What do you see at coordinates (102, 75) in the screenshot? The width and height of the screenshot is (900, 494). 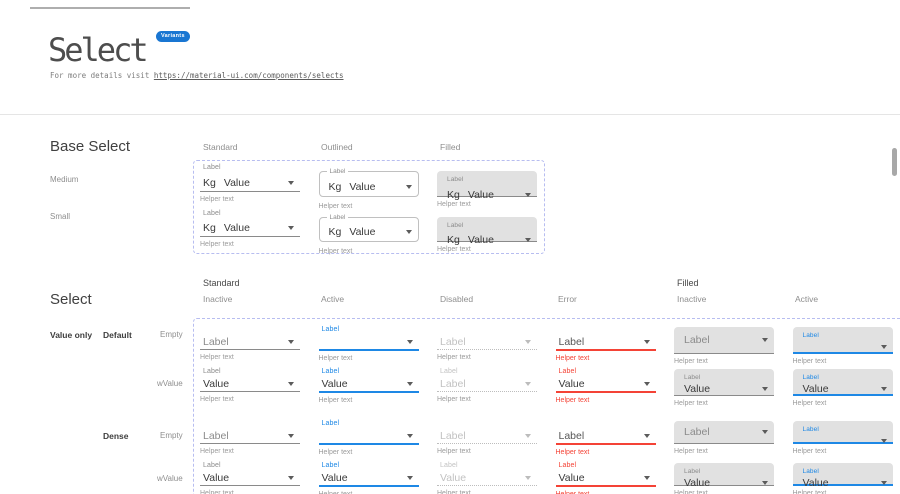 I see `subtitle-text: For more details visit` at bounding box center [102, 75].